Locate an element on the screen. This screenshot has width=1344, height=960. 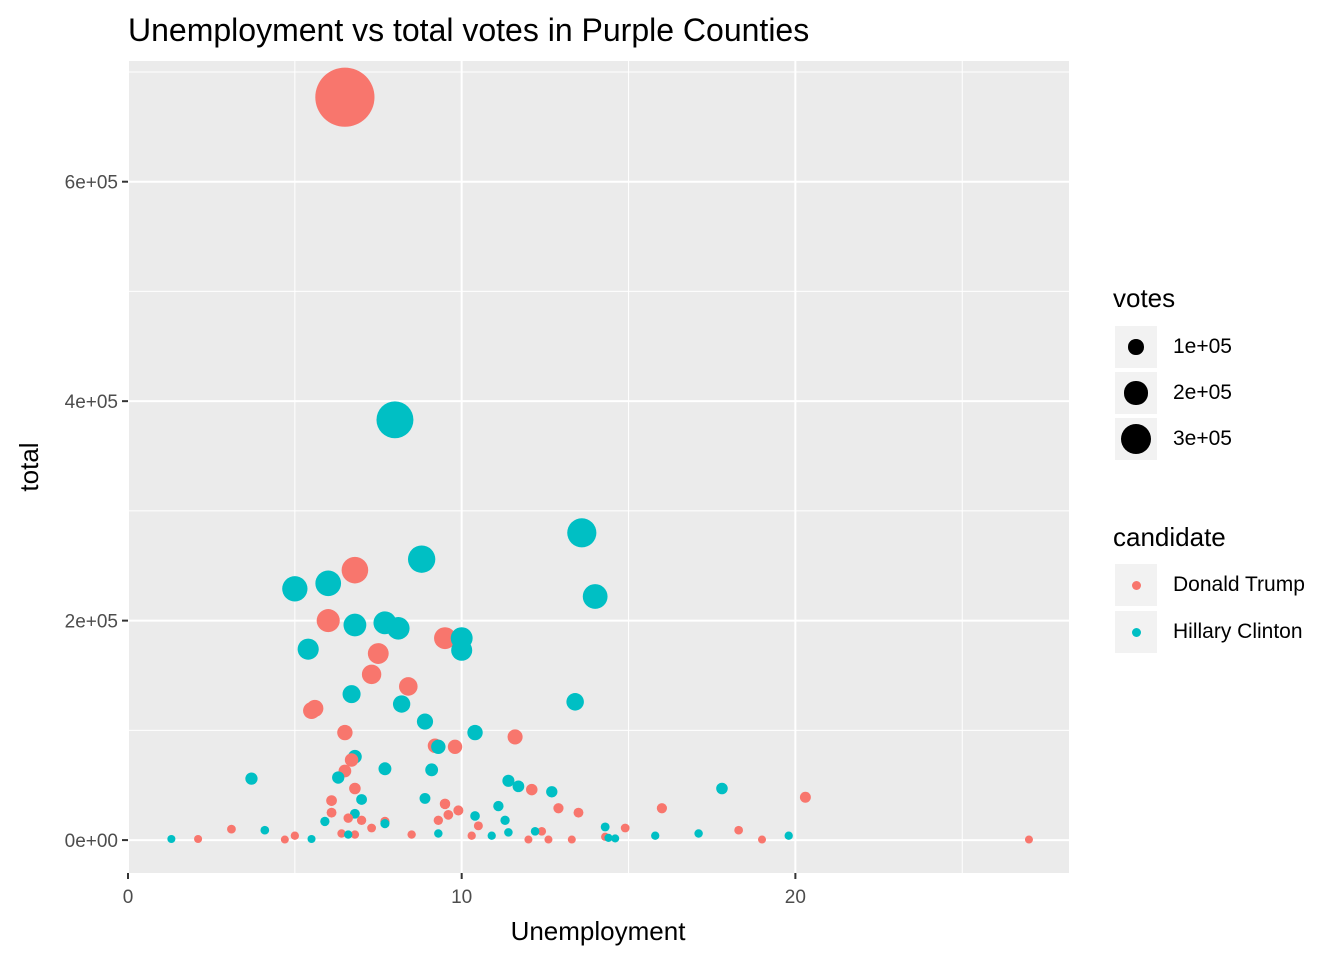
x-axis-title: Unemployment is located at coordinates (599, 931).